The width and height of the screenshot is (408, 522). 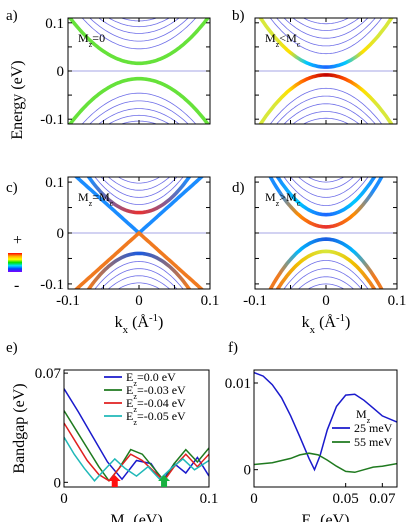 I want to click on inset-label-part: =0, so click(x=98, y=38).